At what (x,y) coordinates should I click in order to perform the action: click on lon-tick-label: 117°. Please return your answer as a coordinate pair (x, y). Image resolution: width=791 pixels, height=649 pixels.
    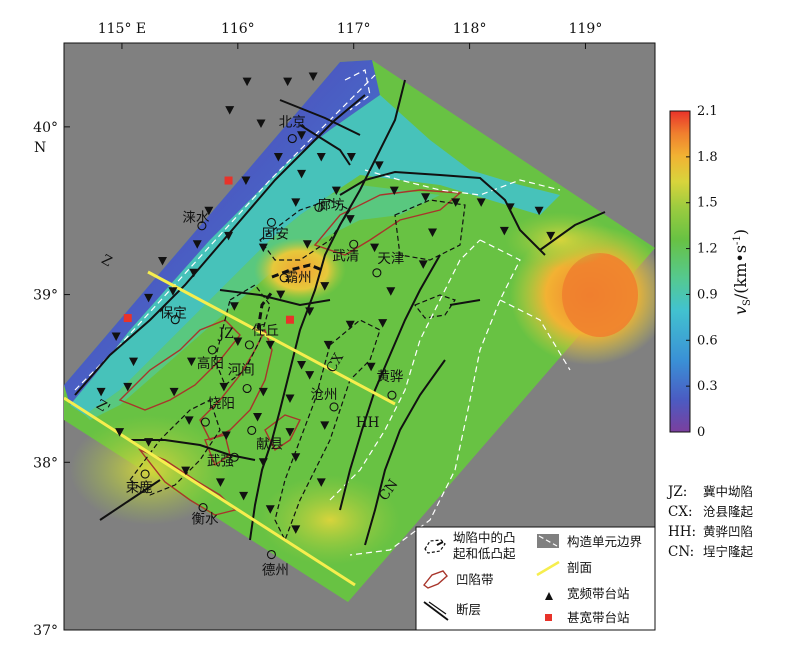
    Looking at the image, I should click on (354, 29).